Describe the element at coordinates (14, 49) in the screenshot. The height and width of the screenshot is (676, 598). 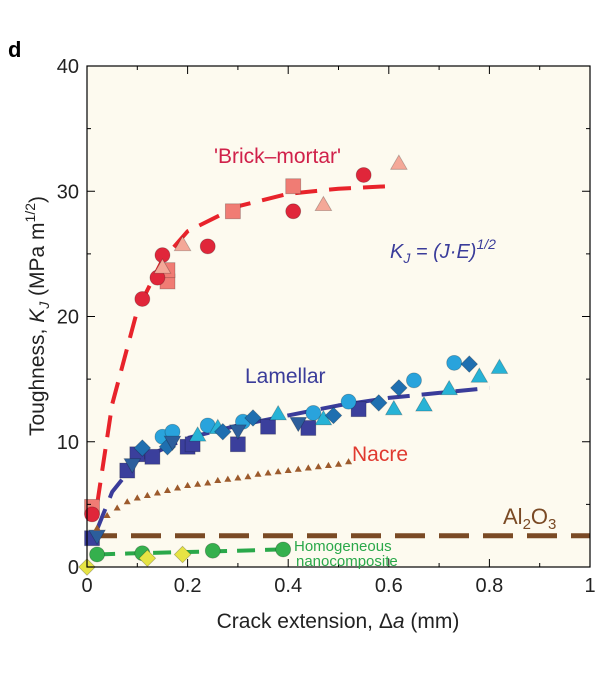
I see `panel-label: d` at that location.